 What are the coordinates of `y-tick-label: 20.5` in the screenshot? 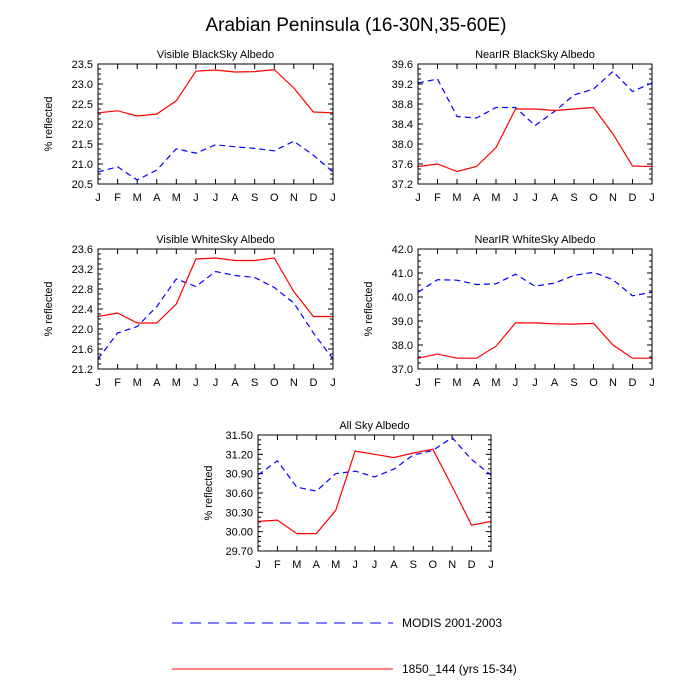 It's located at (82, 185).